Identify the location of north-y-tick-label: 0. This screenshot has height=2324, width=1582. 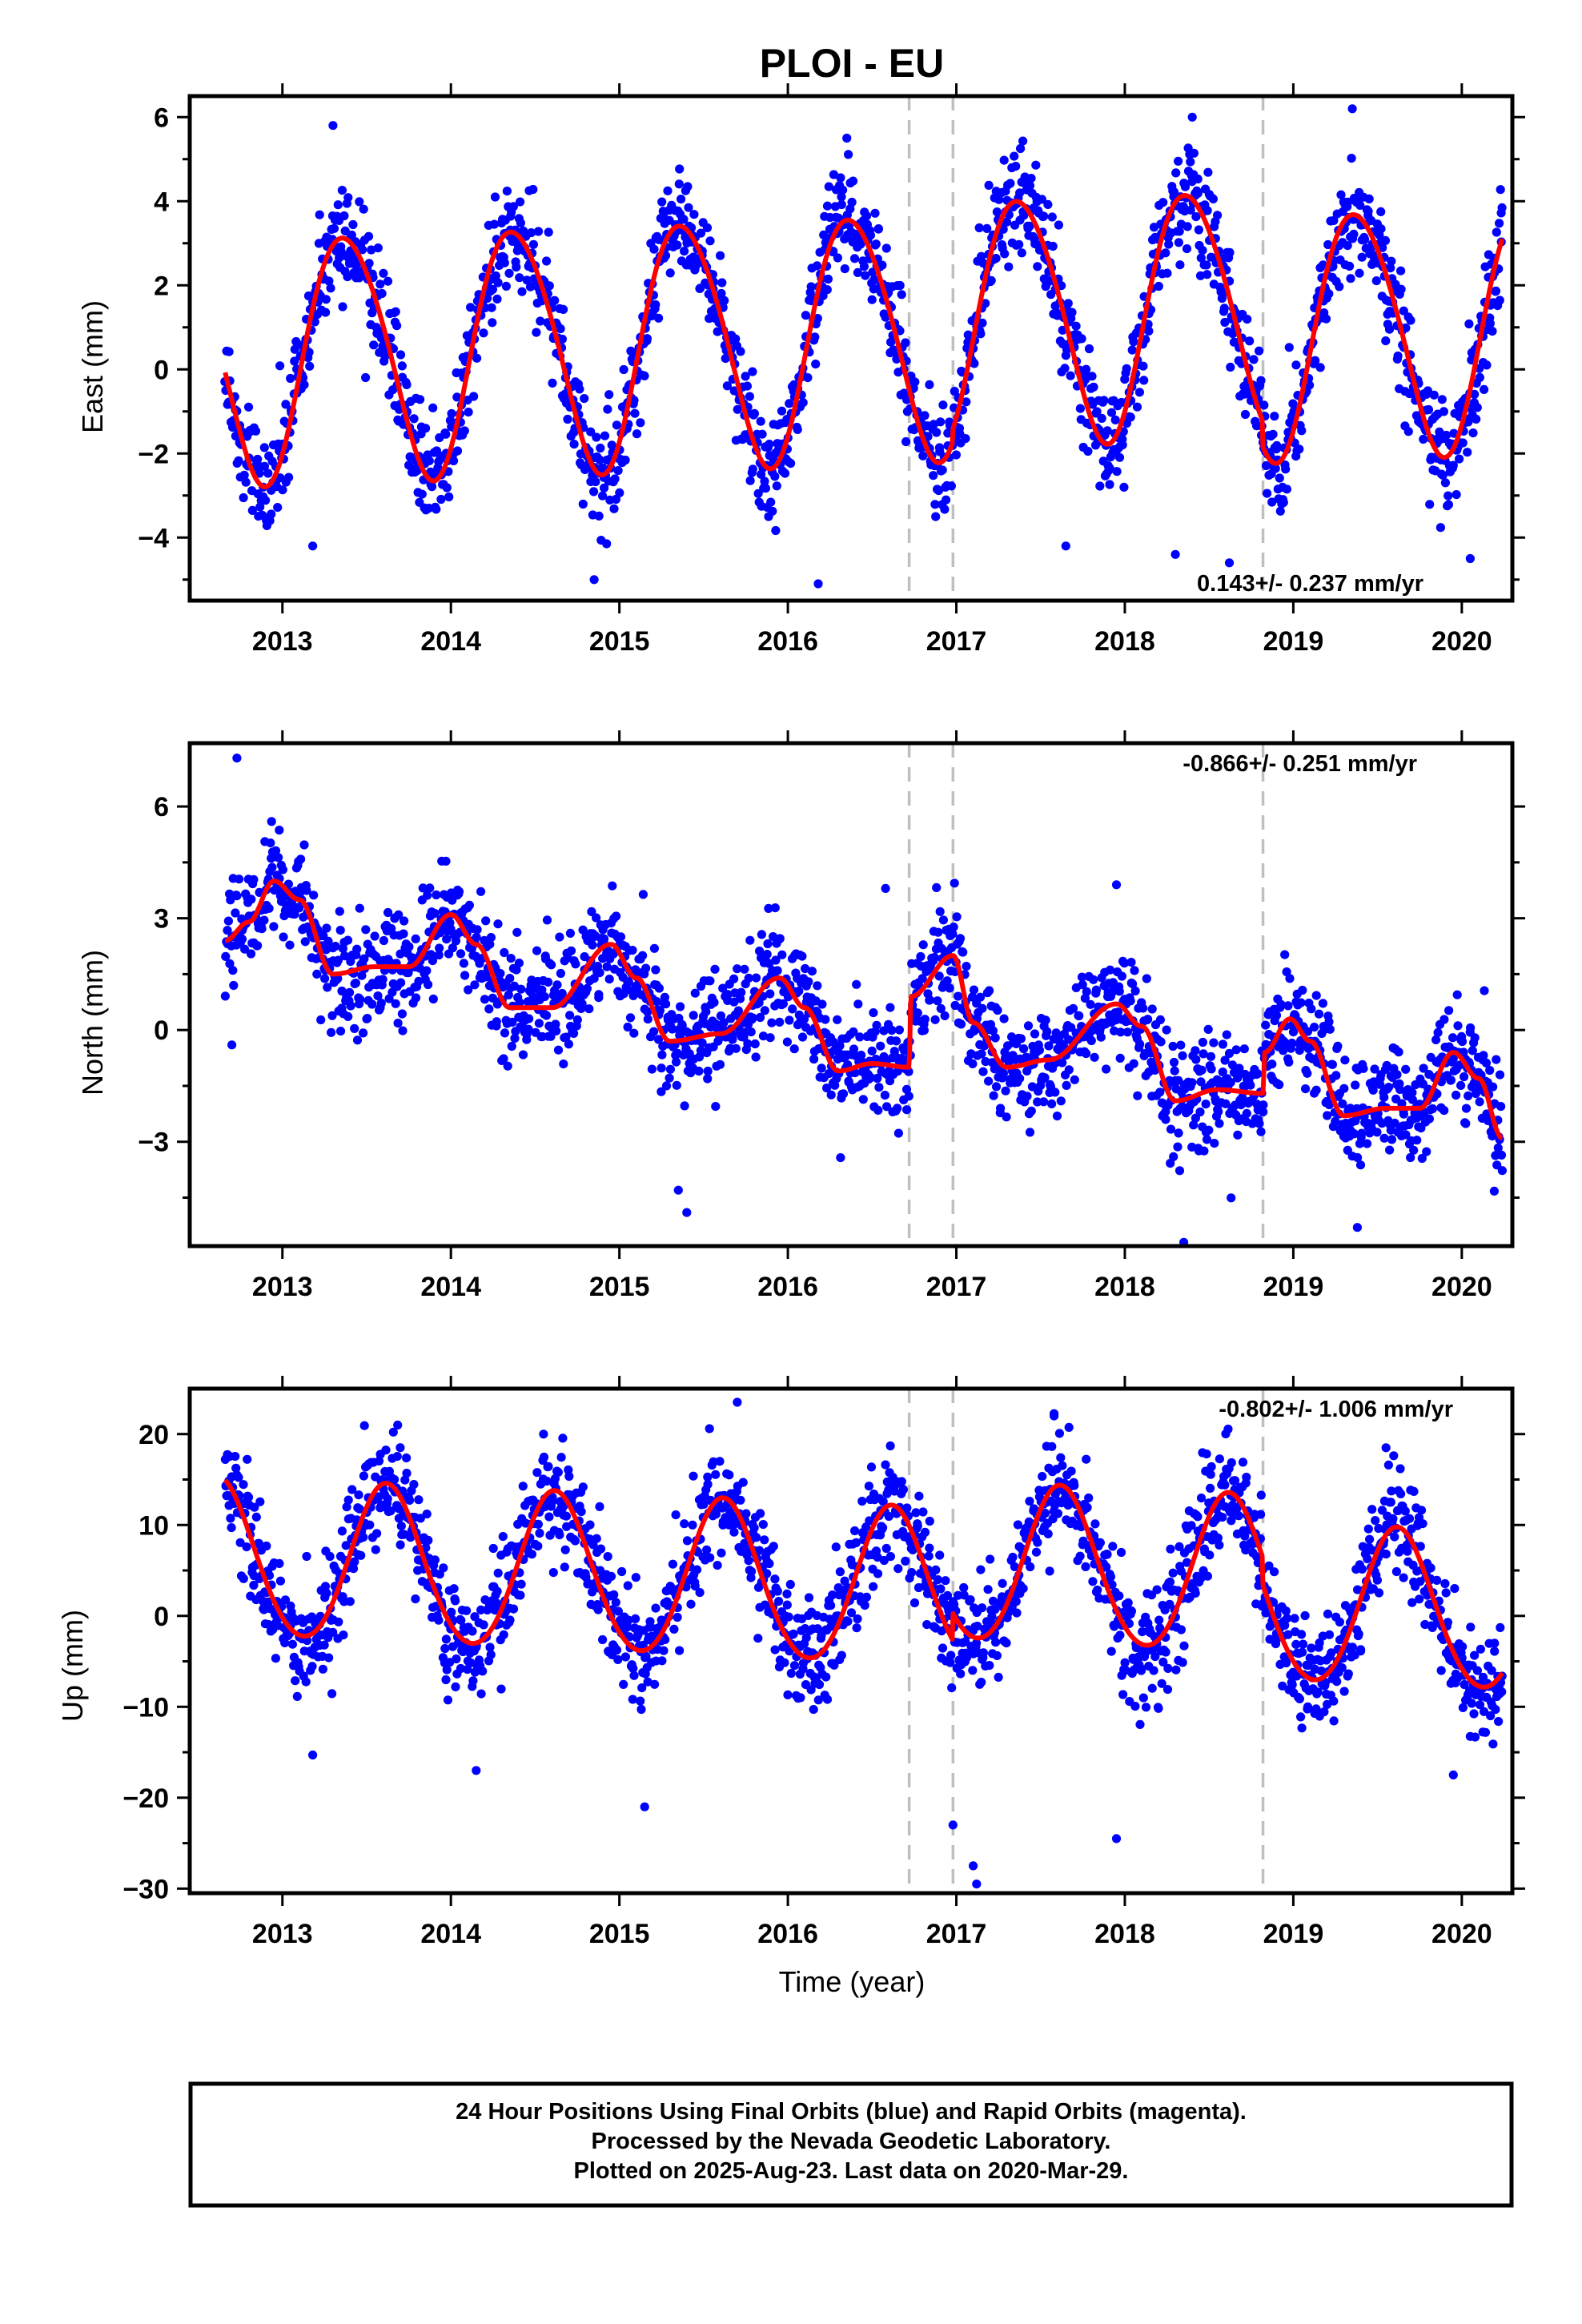
(161, 1030).